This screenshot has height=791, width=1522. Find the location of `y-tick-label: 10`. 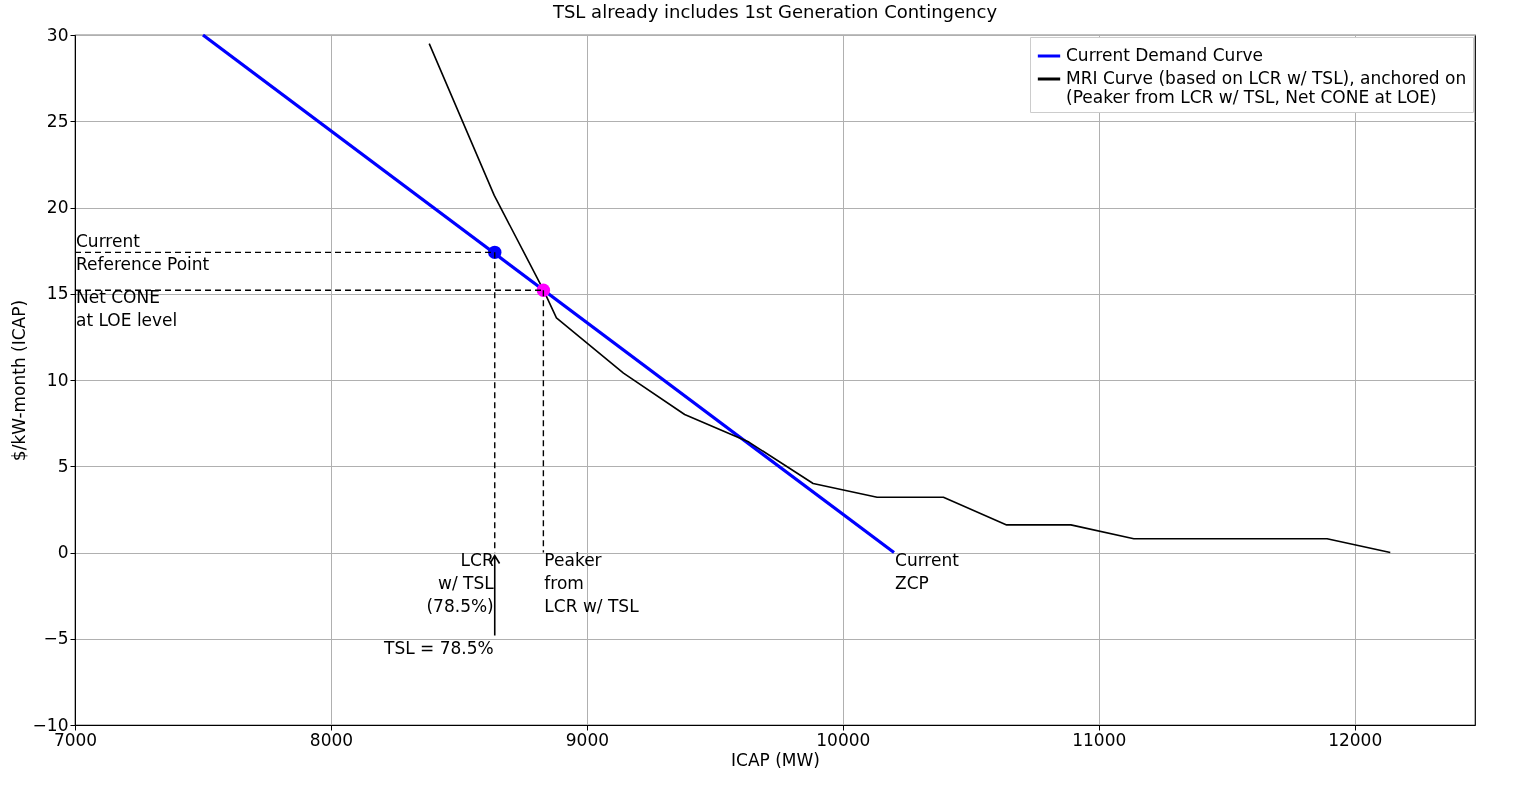

y-tick-label: 10 is located at coordinates (57, 379).